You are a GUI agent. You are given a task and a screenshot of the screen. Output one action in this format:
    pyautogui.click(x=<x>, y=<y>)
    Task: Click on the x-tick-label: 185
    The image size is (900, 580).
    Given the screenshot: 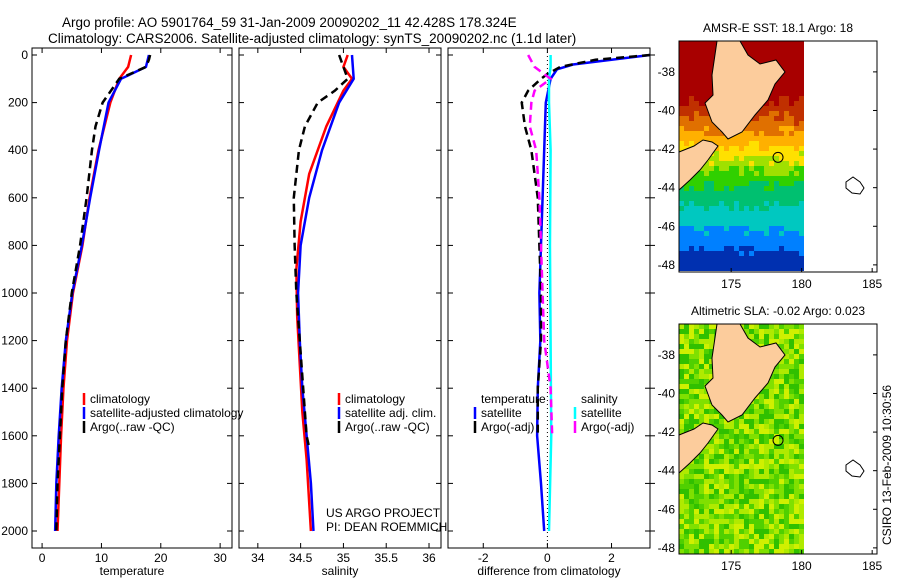 What is the action you would take?
    pyautogui.click(x=872, y=284)
    